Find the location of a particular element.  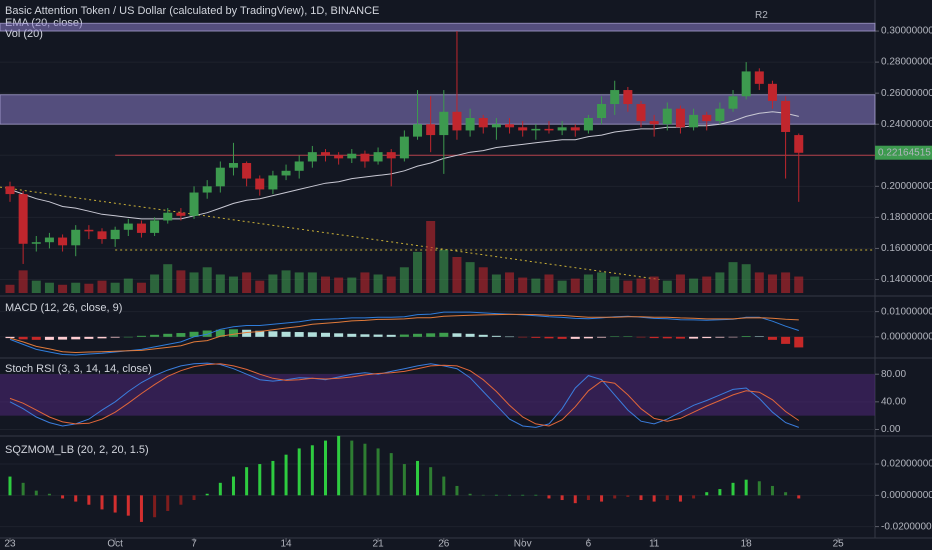

y-tick-label: 0.14000000 is located at coordinates (906, 279).